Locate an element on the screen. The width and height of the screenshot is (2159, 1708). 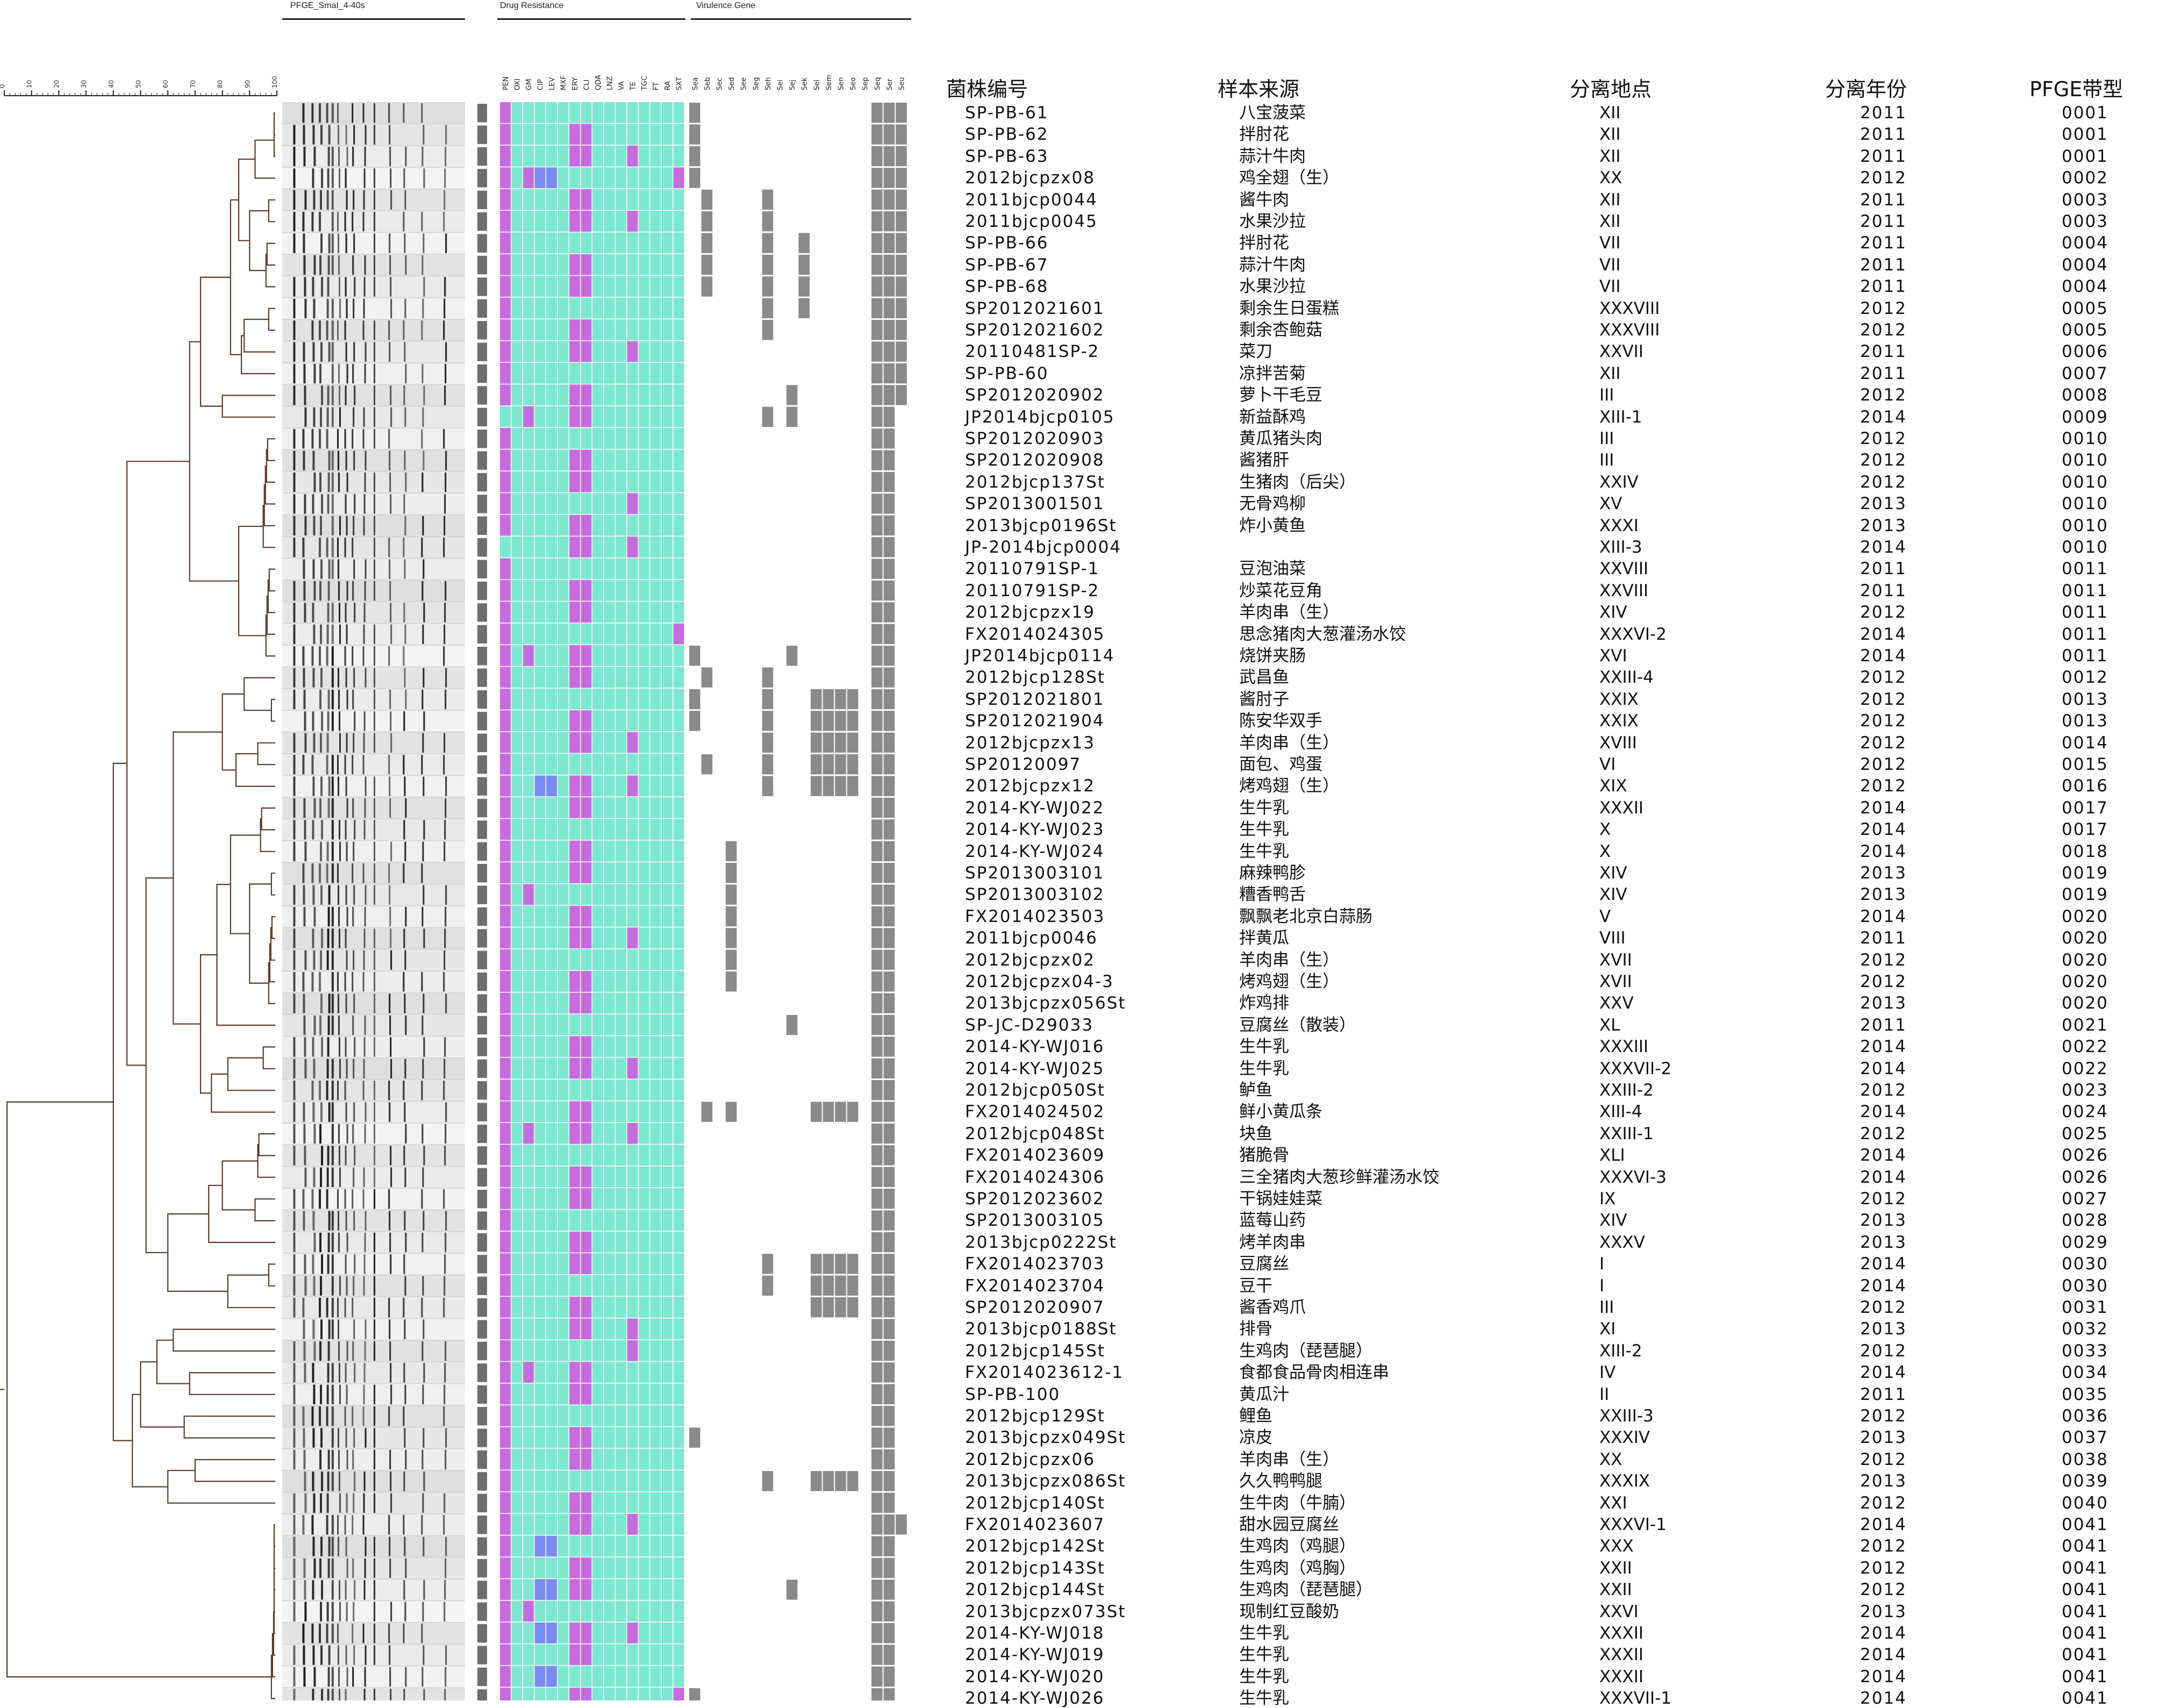
drug-label: QDA is located at coordinates (599, 82).